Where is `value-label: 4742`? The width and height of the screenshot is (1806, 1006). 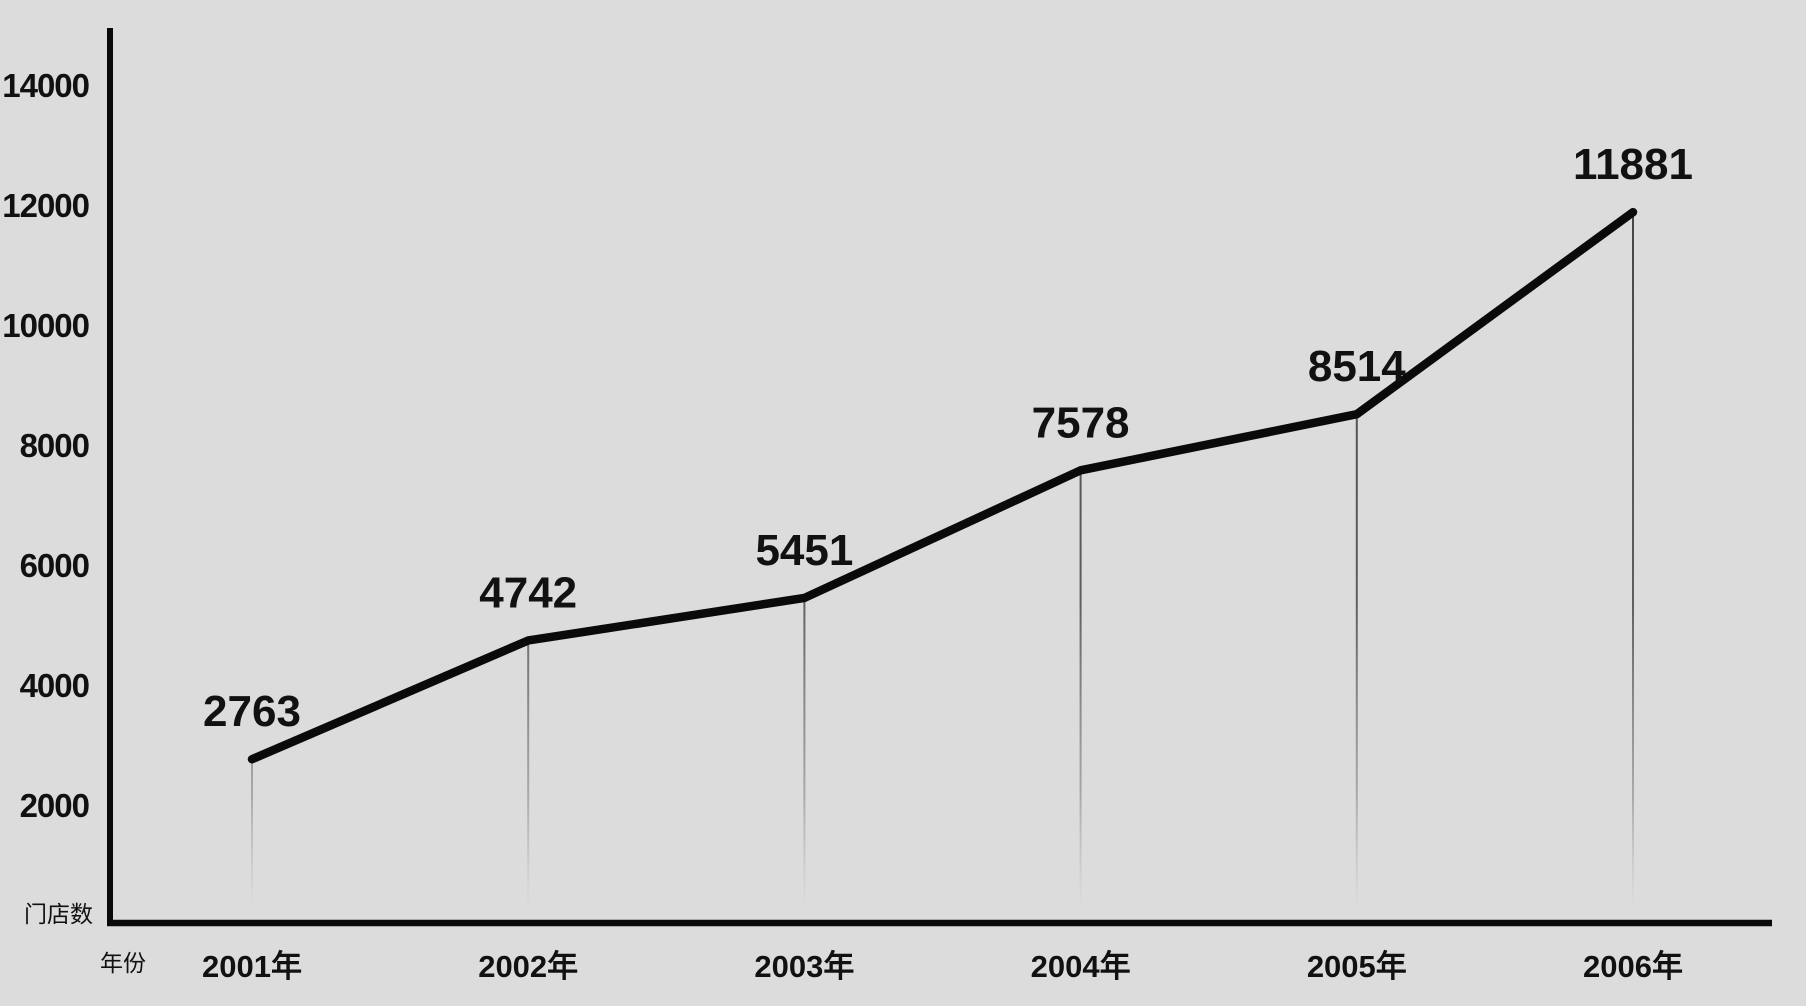
value-label: 4742 is located at coordinates (528, 592).